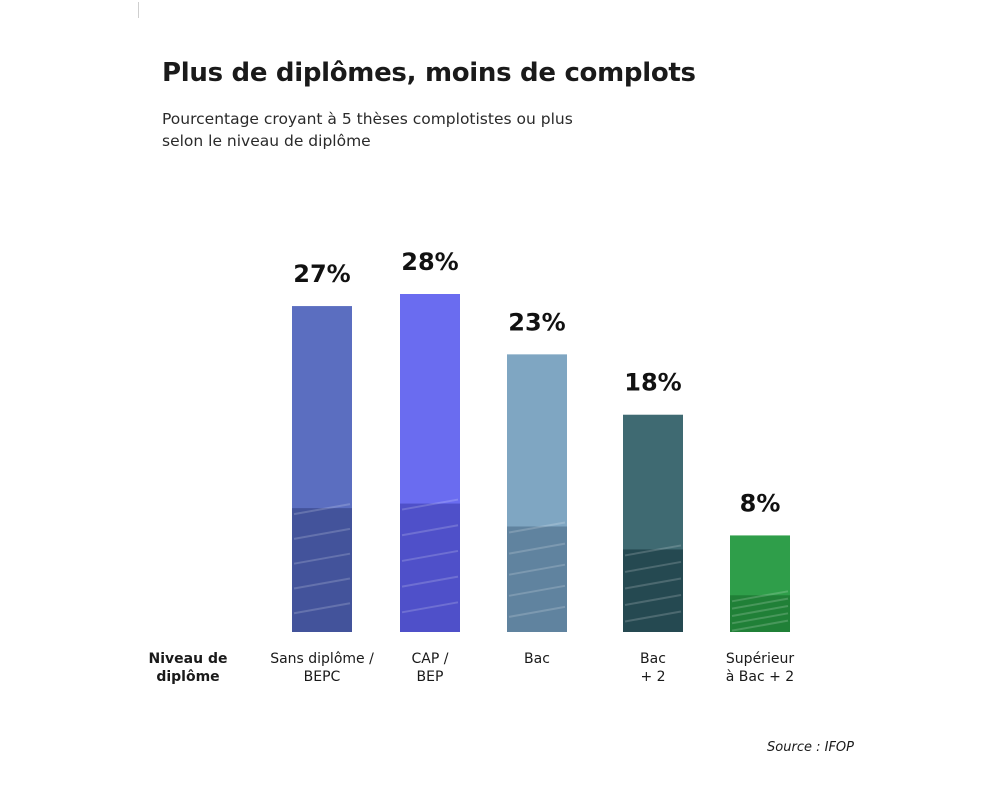 The height and width of the screenshot is (800, 1000). What do you see at coordinates (322, 668) in the screenshot?
I see `category-label-sans-diplome: Sans diplôme / BEPC` at bounding box center [322, 668].